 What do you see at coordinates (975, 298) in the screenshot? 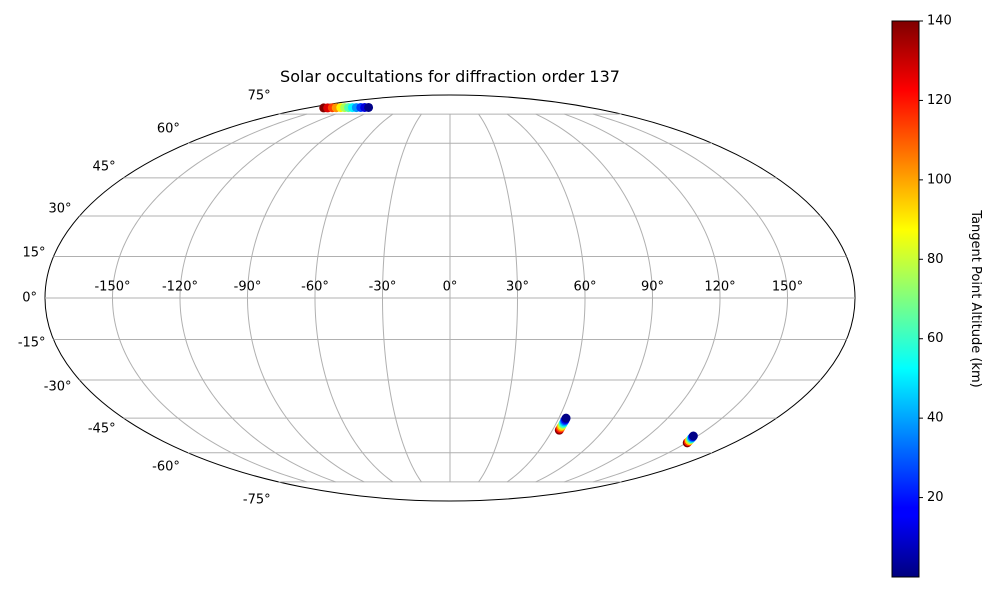
I see `colorbar-label: Tangent Point Altitude (km)` at bounding box center [975, 298].